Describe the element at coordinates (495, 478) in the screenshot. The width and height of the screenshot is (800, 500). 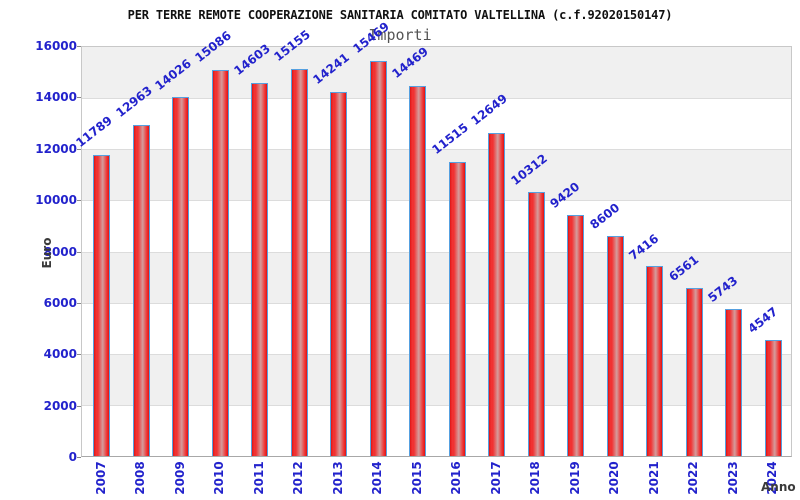
I see `x-tick-label: 2017` at that location.